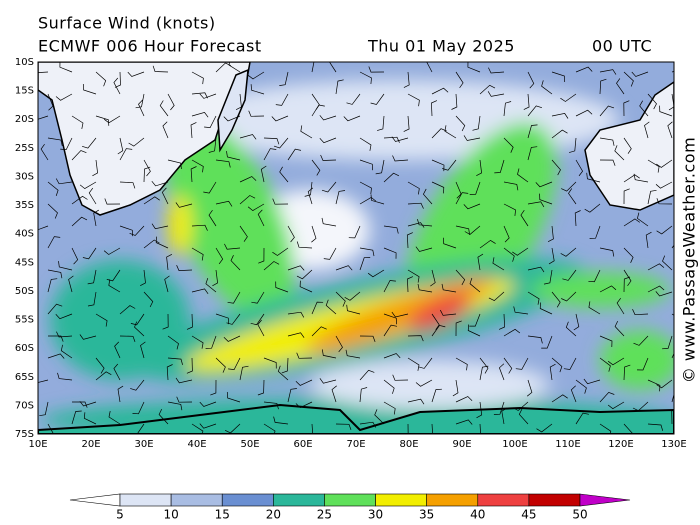 Image resolution: width=700 pixels, height=525 pixels. What do you see at coordinates (477, 515) in the screenshot?
I see `colorbar-tick: 40` at bounding box center [477, 515].